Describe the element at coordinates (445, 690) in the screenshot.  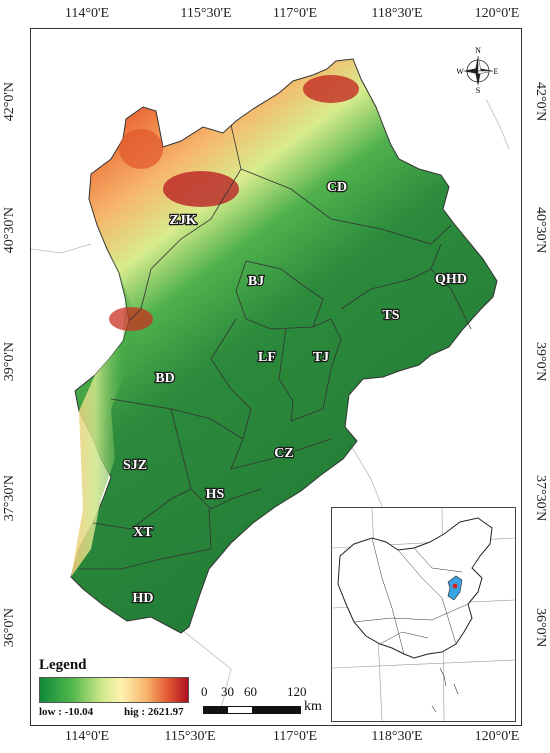
I see `south-china-sea-islands` at that location.